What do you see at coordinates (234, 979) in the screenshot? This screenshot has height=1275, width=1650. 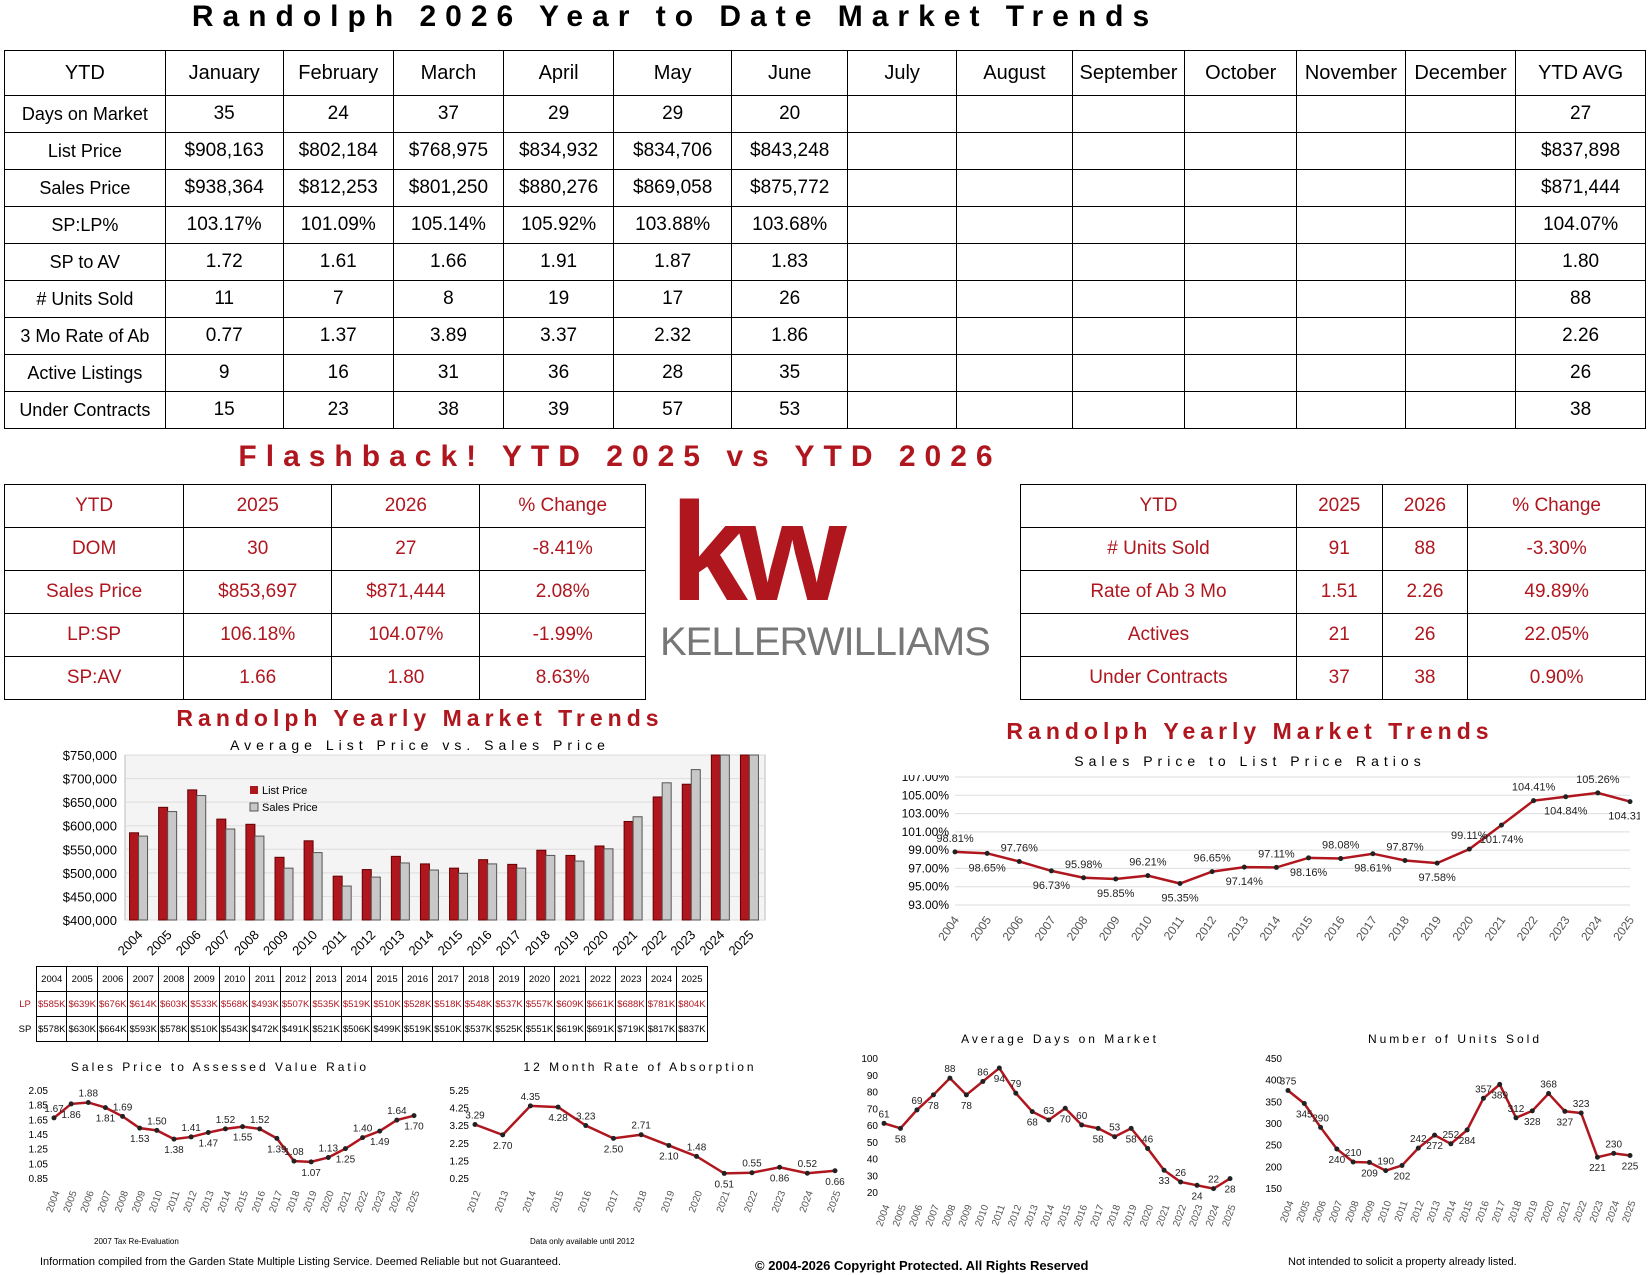 I see `table-year: 2010` at bounding box center [234, 979].